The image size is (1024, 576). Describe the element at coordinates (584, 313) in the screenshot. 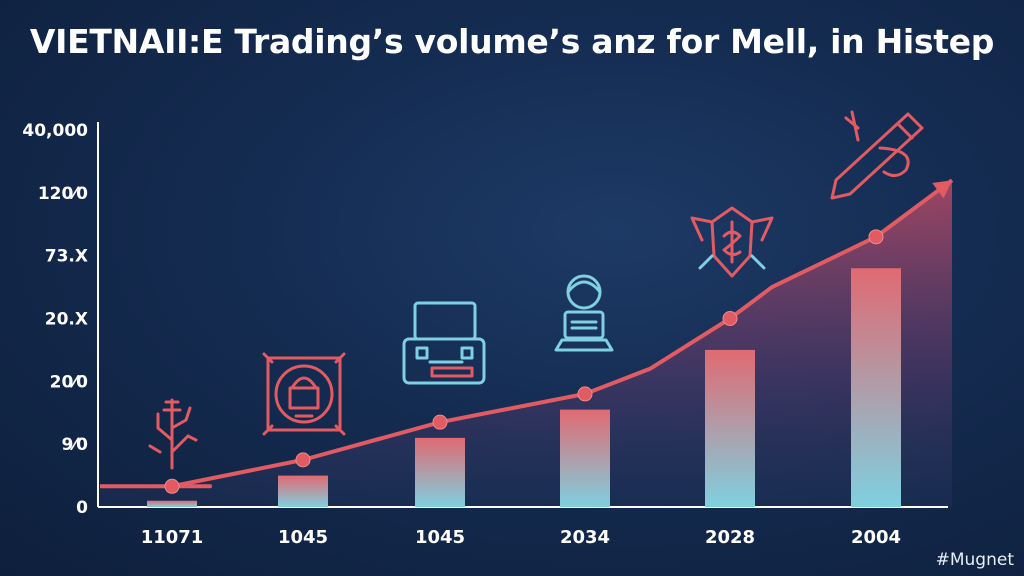

I see `person-laptop-icon` at that location.